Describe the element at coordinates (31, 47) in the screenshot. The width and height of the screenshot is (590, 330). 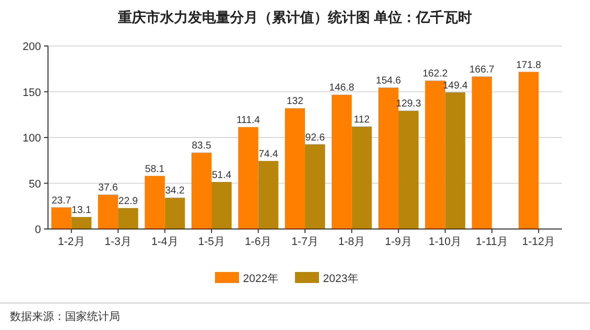
I see `y-tick-label: 200` at that location.